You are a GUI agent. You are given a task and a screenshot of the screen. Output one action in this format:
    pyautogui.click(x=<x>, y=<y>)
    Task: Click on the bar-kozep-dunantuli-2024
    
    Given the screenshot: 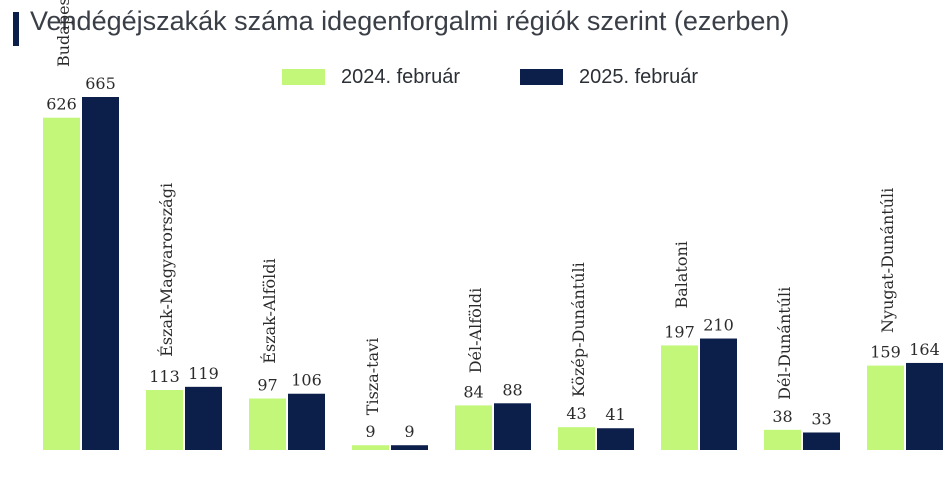 What is the action you would take?
    pyautogui.click(x=576, y=438)
    